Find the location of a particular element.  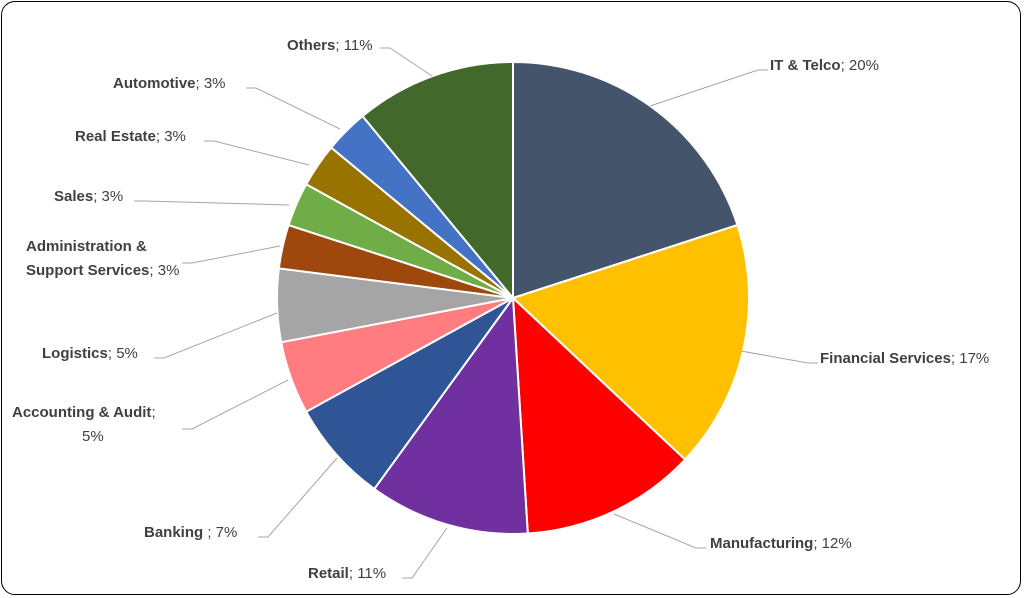

data-label-category: Others is located at coordinates (311, 45).